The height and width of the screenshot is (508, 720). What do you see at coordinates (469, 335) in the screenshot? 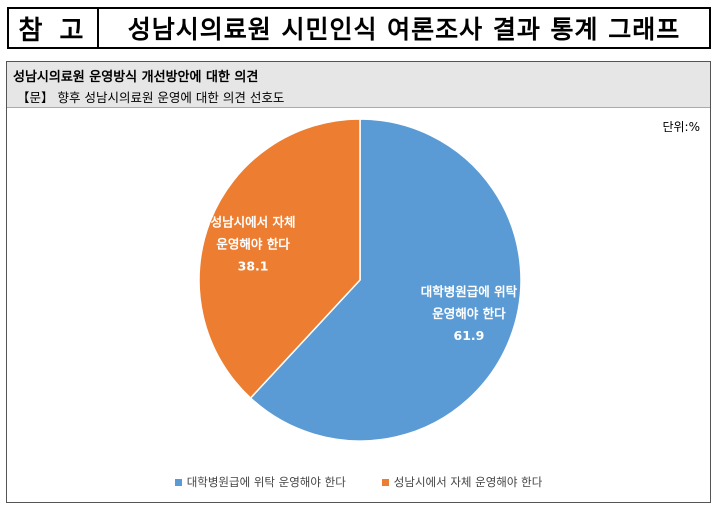
I see `slice-value-label-0: 61.9` at bounding box center [469, 335].